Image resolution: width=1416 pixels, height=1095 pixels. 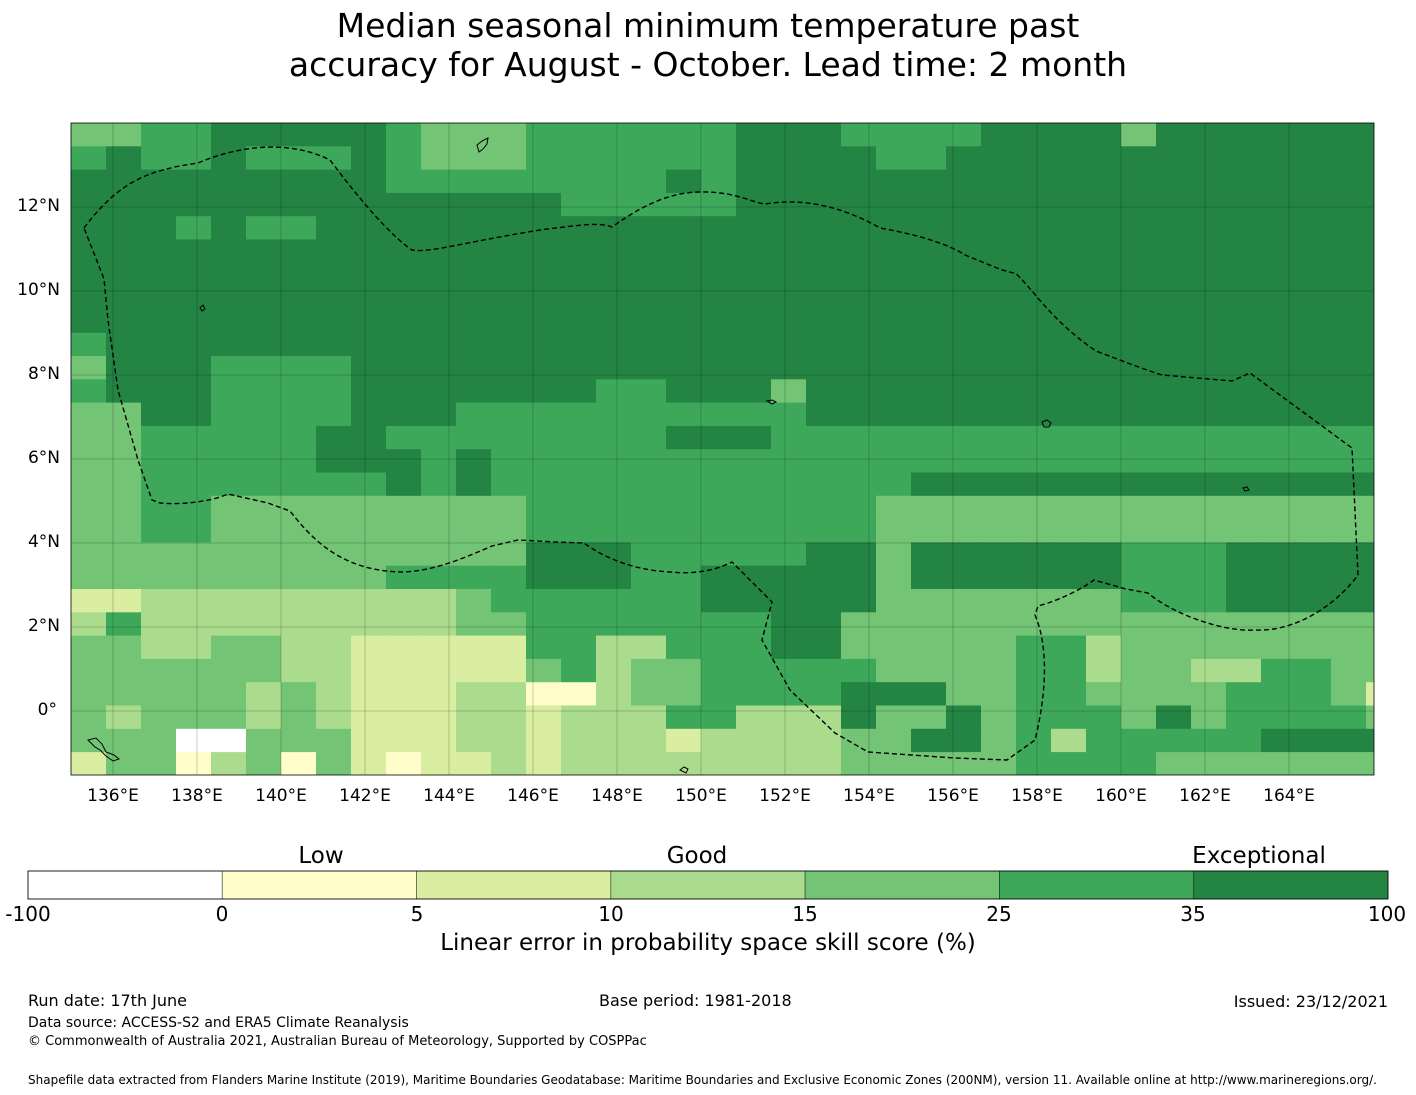 I want to click on colorbar-segment, so click(x=902, y=885).